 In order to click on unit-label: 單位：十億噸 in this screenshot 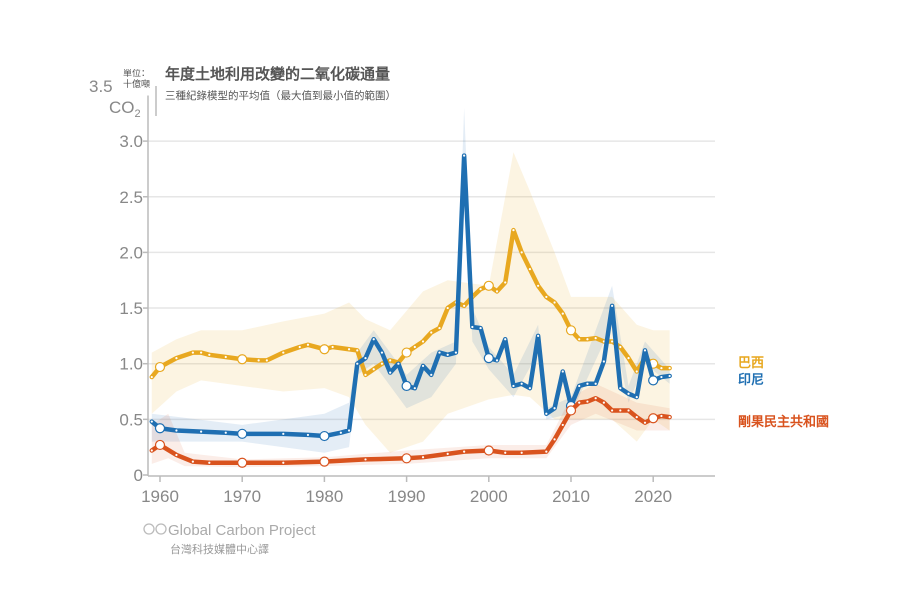, I will do `click(136, 79)`.